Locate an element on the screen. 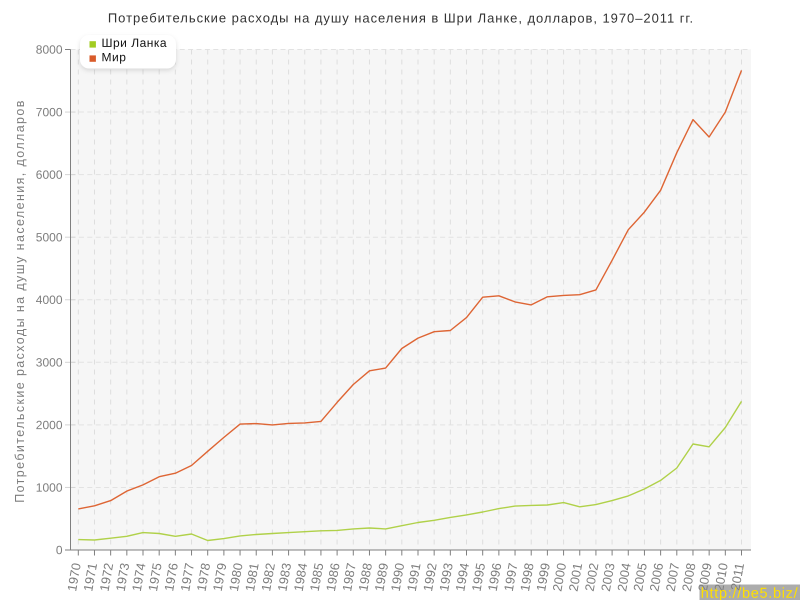  svg-text: http://be5.biz/ is located at coordinates (750, 593).